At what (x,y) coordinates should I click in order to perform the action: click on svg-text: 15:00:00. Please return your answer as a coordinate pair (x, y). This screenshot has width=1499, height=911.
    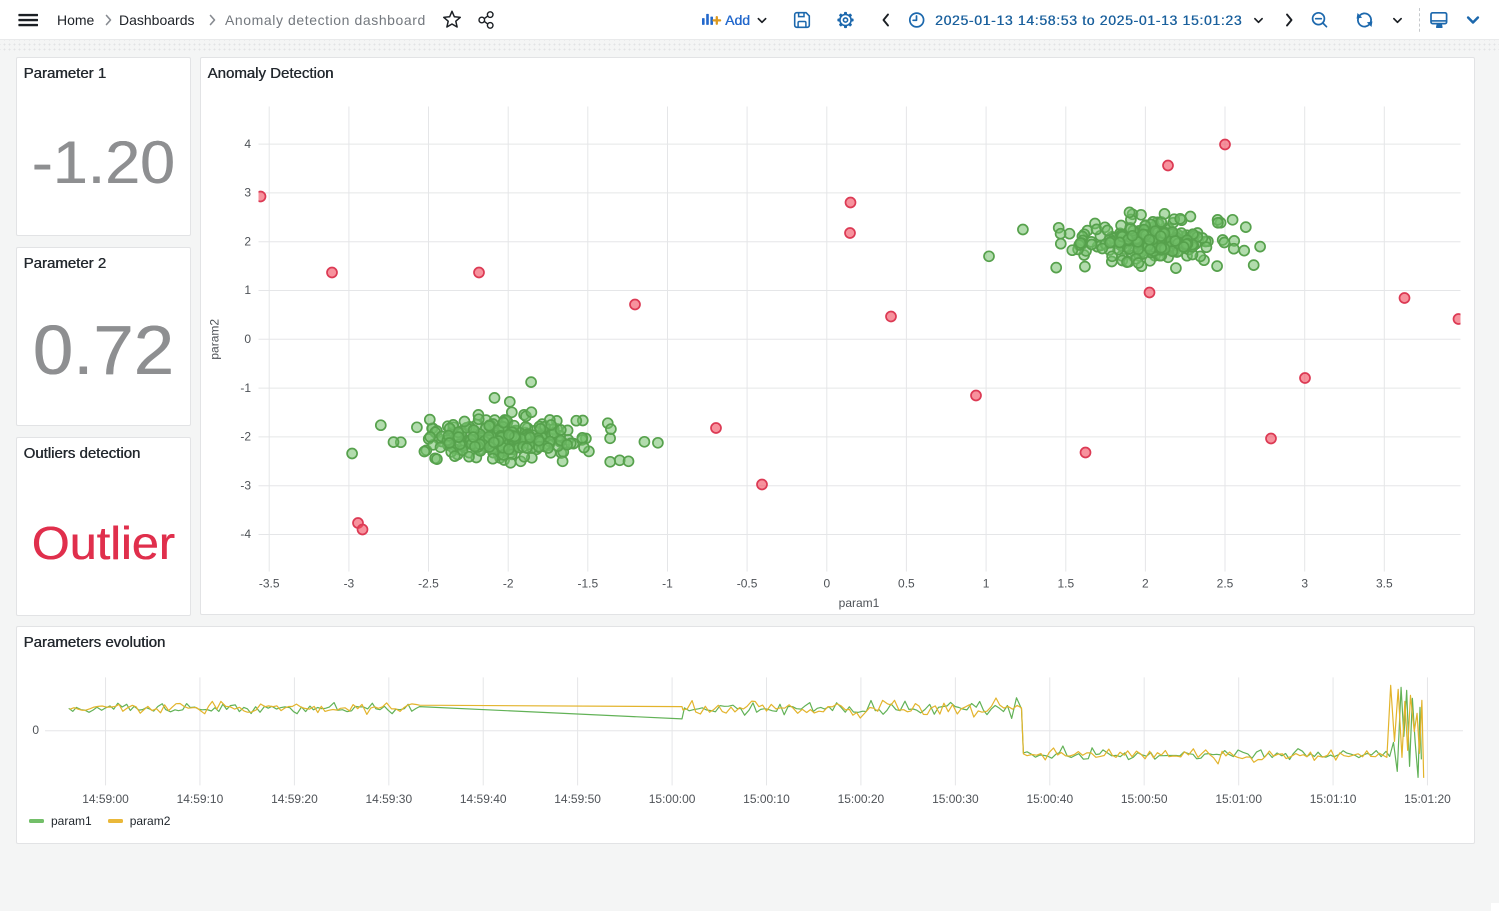
    Looking at the image, I should click on (672, 799).